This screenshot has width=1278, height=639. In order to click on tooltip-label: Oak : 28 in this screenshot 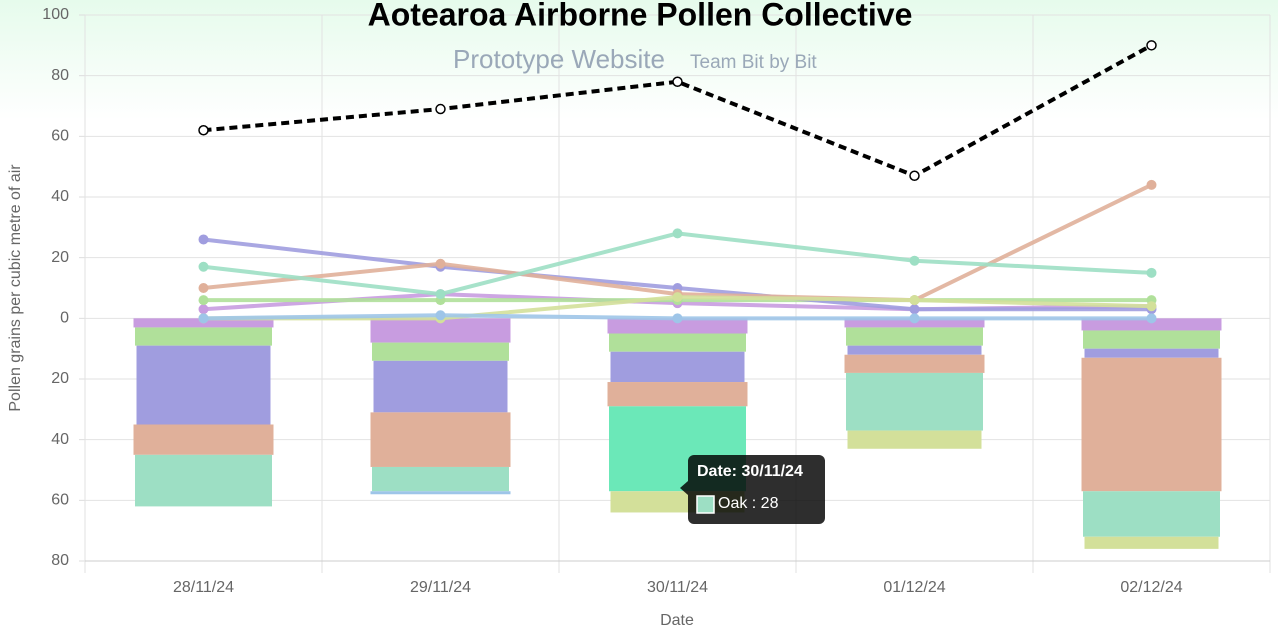, I will do `click(748, 503)`.